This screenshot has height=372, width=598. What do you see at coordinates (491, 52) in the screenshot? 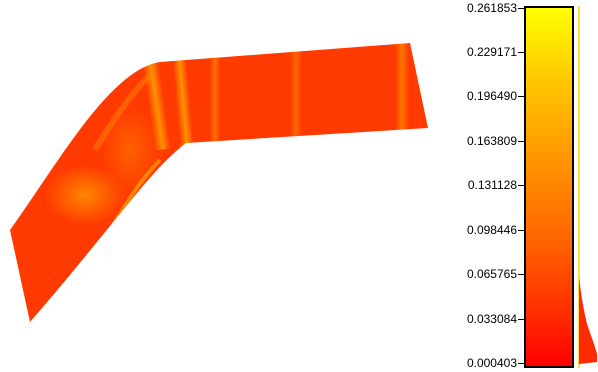
I see `colorbar-tick-label: 0.229171` at bounding box center [491, 52].